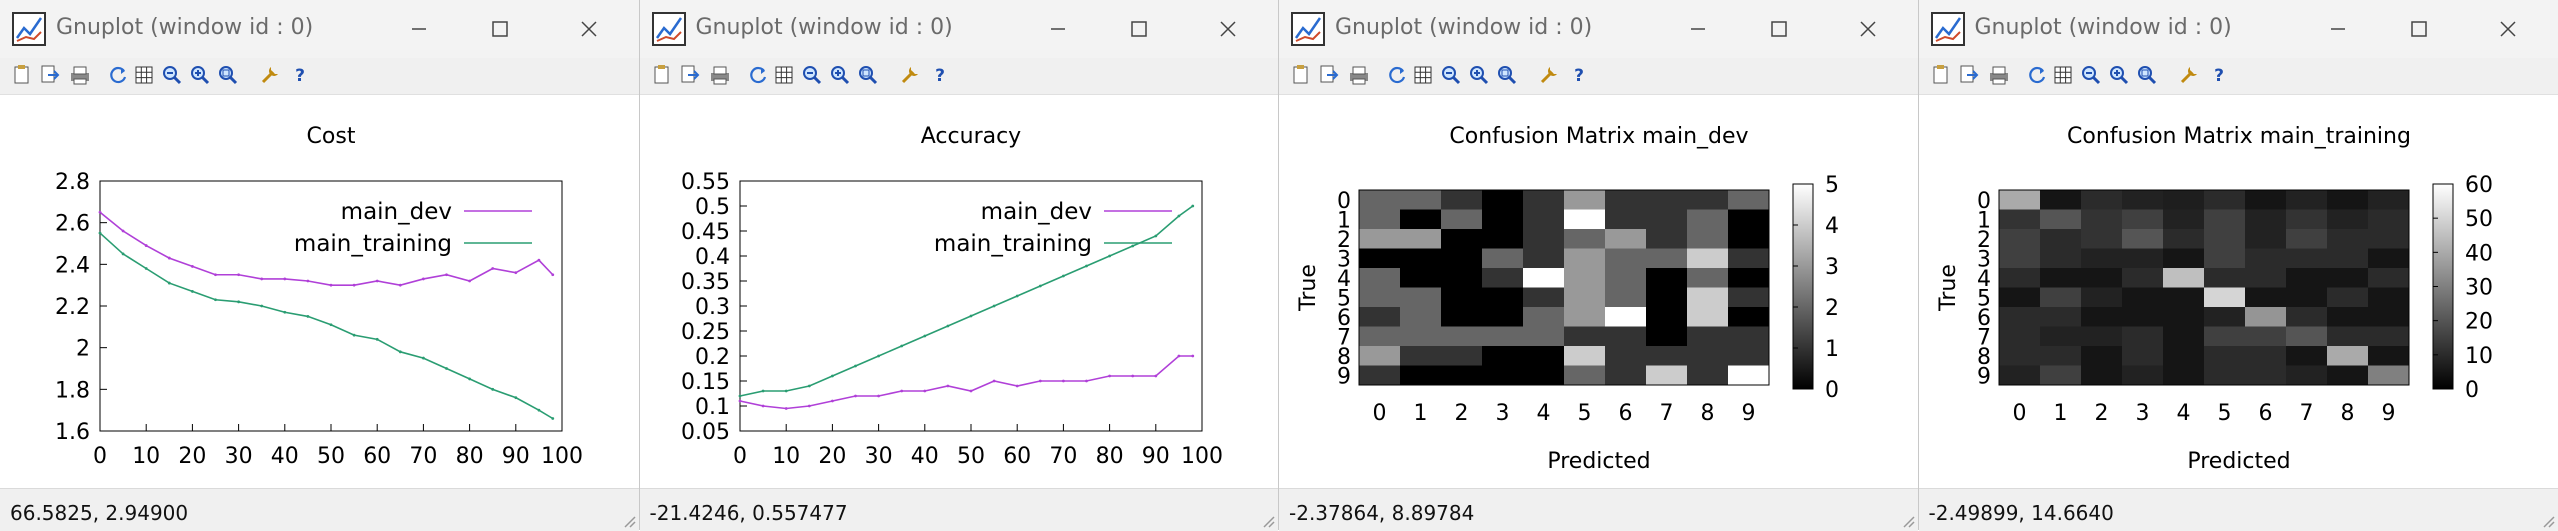 The image size is (2558, 531). Describe the element at coordinates (99, 513) in the screenshot. I see `mouse-coordinates: 66.5825, 2.94900` at that location.